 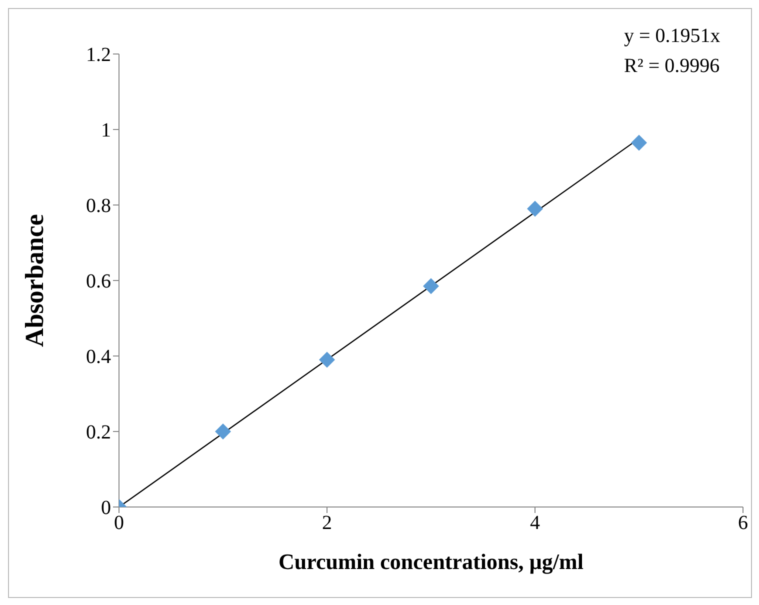 What do you see at coordinates (327, 523) in the screenshot?
I see `x-tick-label: 2` at bounding box center [327, 523].